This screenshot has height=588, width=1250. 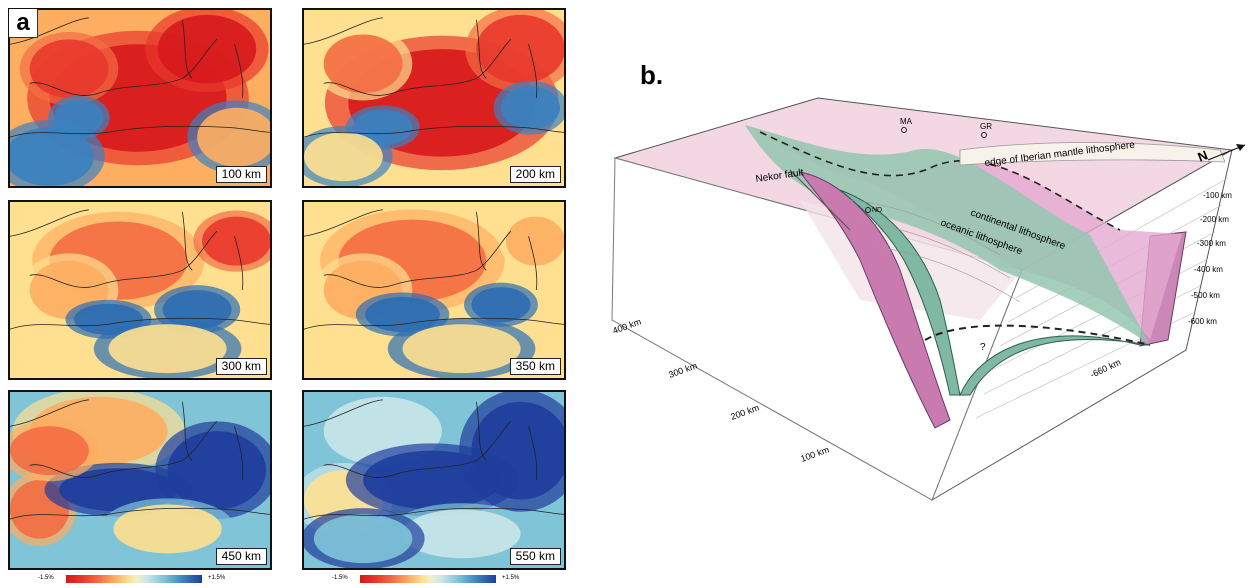 I want to click on distance-tick-200: 200 km, so click(x=744, y=411).